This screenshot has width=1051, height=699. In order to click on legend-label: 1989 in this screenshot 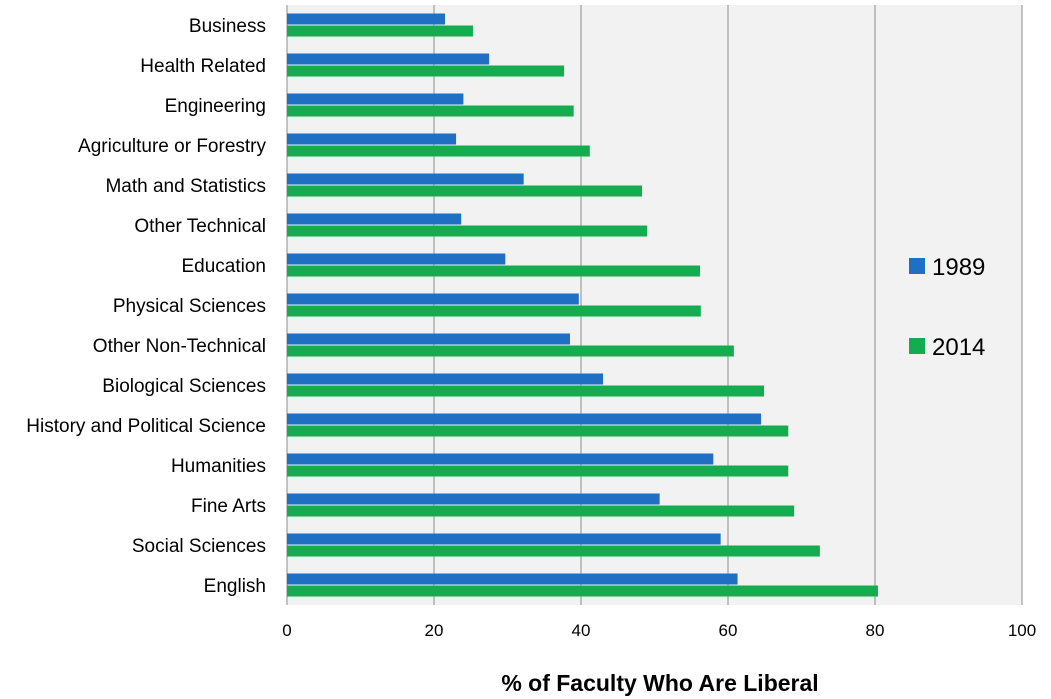, I will do `click(958, 267)`.